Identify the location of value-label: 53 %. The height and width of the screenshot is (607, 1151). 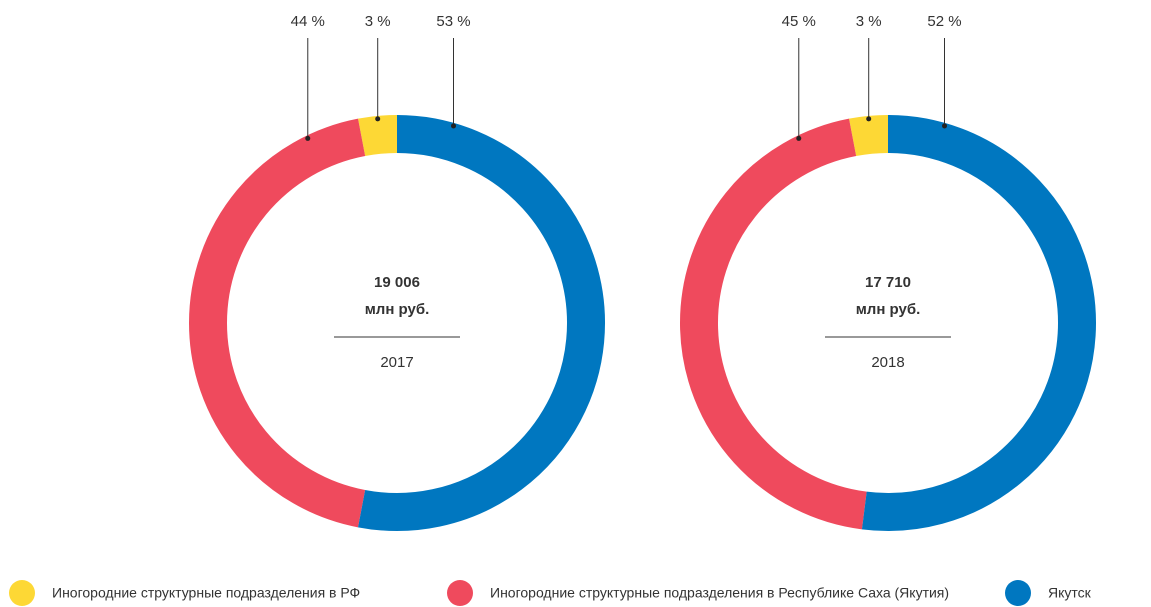
(453, 21).